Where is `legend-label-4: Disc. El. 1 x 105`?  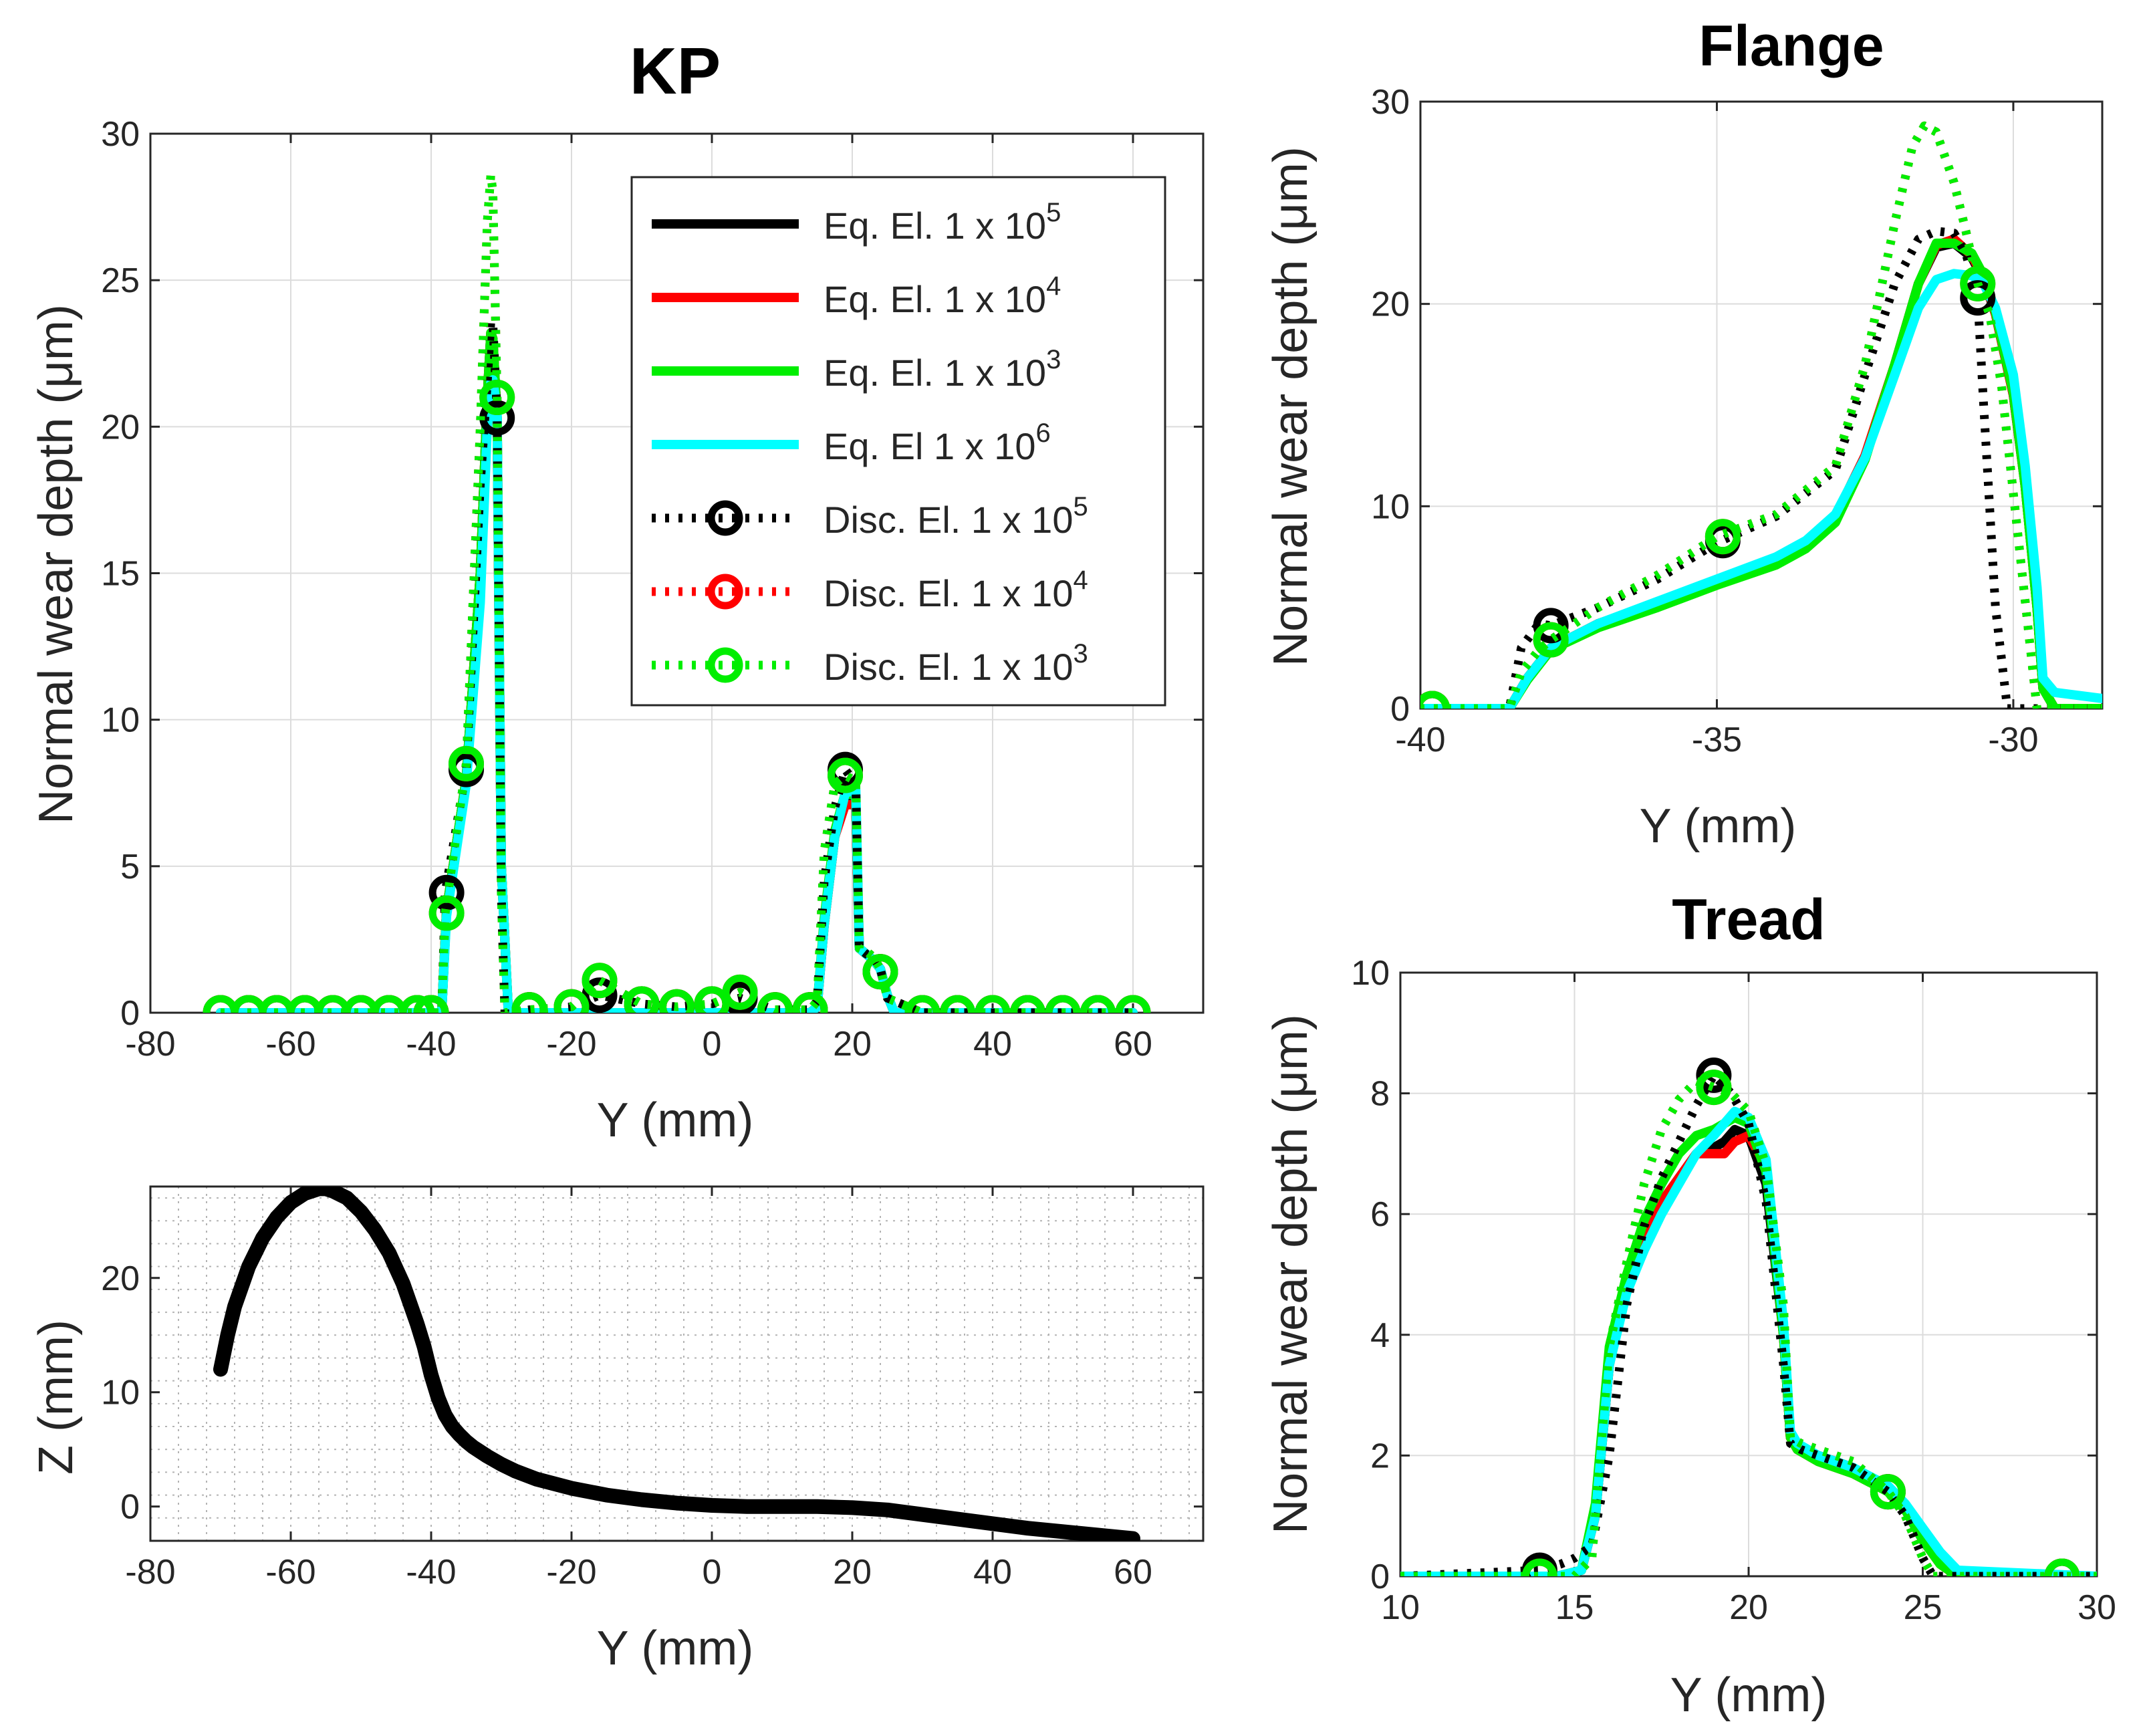
legend-label-4: Disc. El. 1 x 105 is located at coordinates (956, 516).